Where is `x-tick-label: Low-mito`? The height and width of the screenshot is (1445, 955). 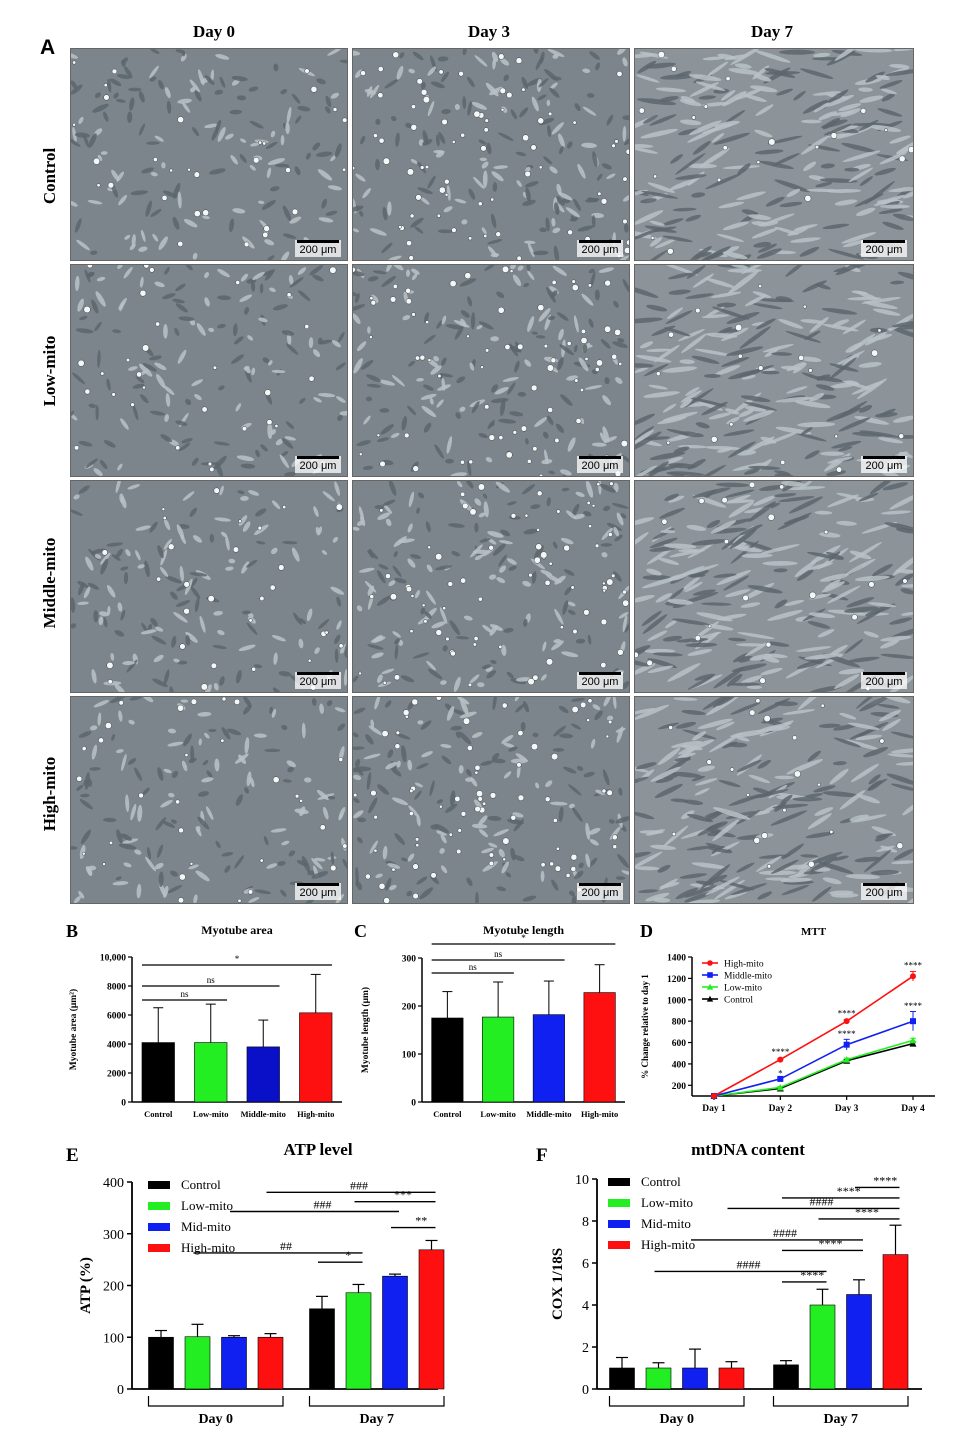
x-tick-label: Low-mito is located at coordinates (210, 1114).